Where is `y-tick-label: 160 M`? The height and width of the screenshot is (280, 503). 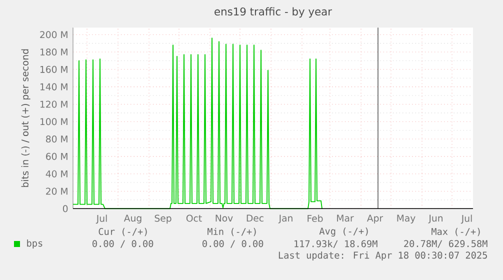
y-tick-label: 160 M is located at coordinates (54, 69).